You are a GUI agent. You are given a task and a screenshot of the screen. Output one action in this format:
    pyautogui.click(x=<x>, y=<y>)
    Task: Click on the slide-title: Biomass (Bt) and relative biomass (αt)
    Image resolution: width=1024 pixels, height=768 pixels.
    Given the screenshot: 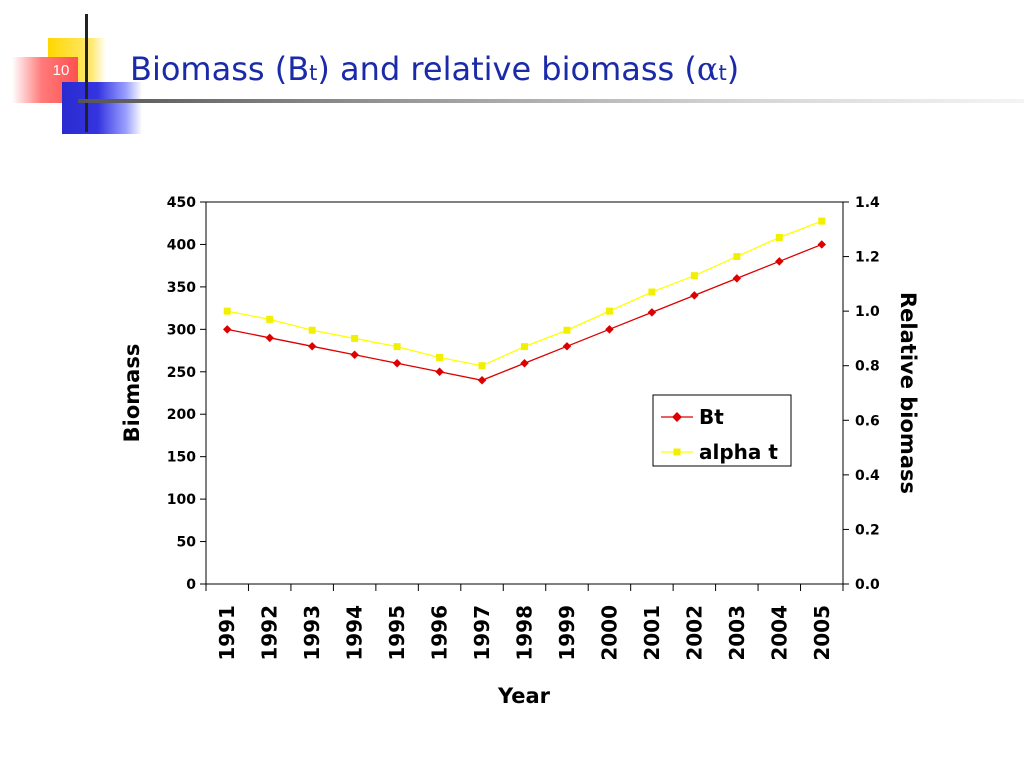 What is the action you would take?
    pyautogui.click(x=434, y=69)
    